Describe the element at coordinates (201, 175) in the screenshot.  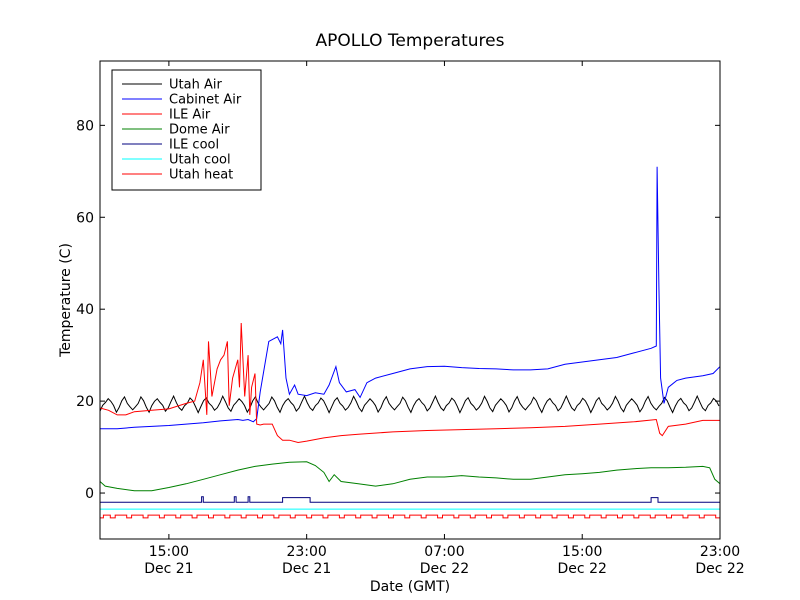
I see `legend-label: Utah heat` at that location.